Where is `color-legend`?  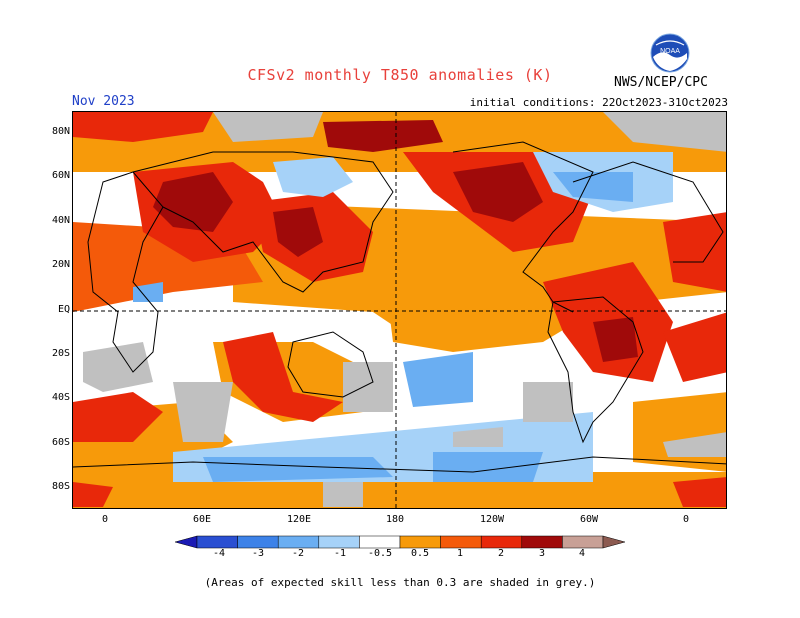
color-legend is located at coordinates (400, 542).